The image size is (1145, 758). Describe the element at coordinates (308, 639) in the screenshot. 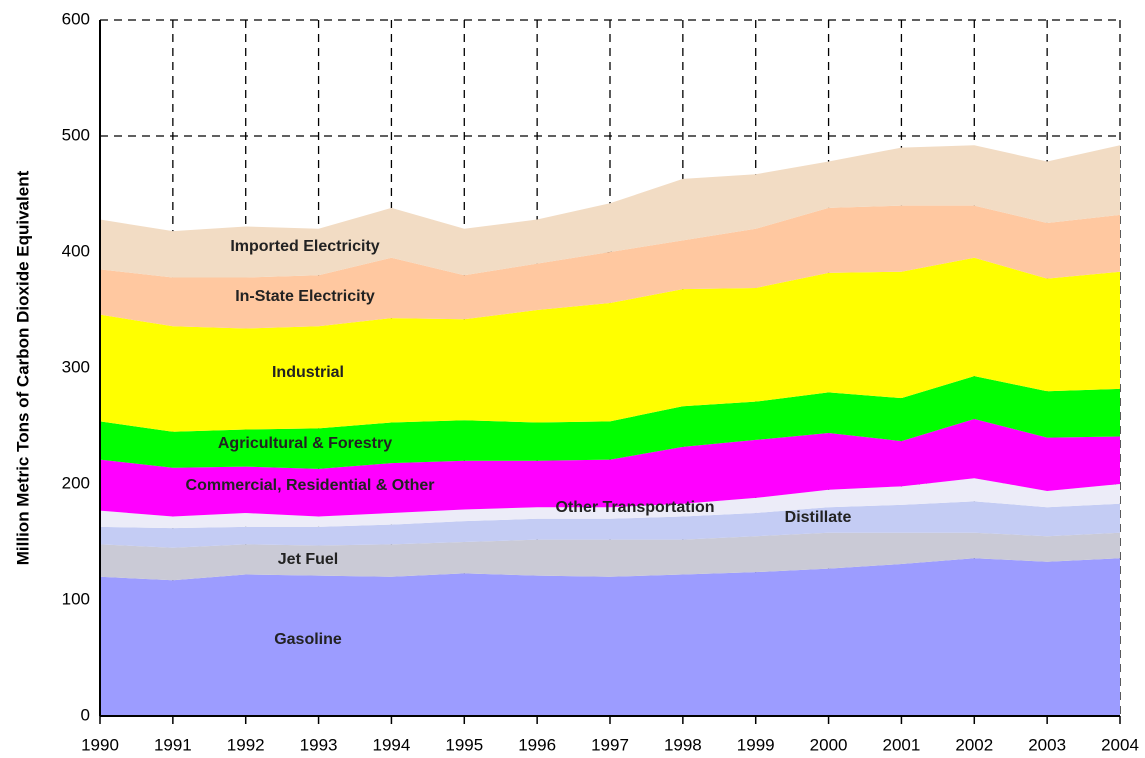

I see `area-label: Gasoline` at that location.